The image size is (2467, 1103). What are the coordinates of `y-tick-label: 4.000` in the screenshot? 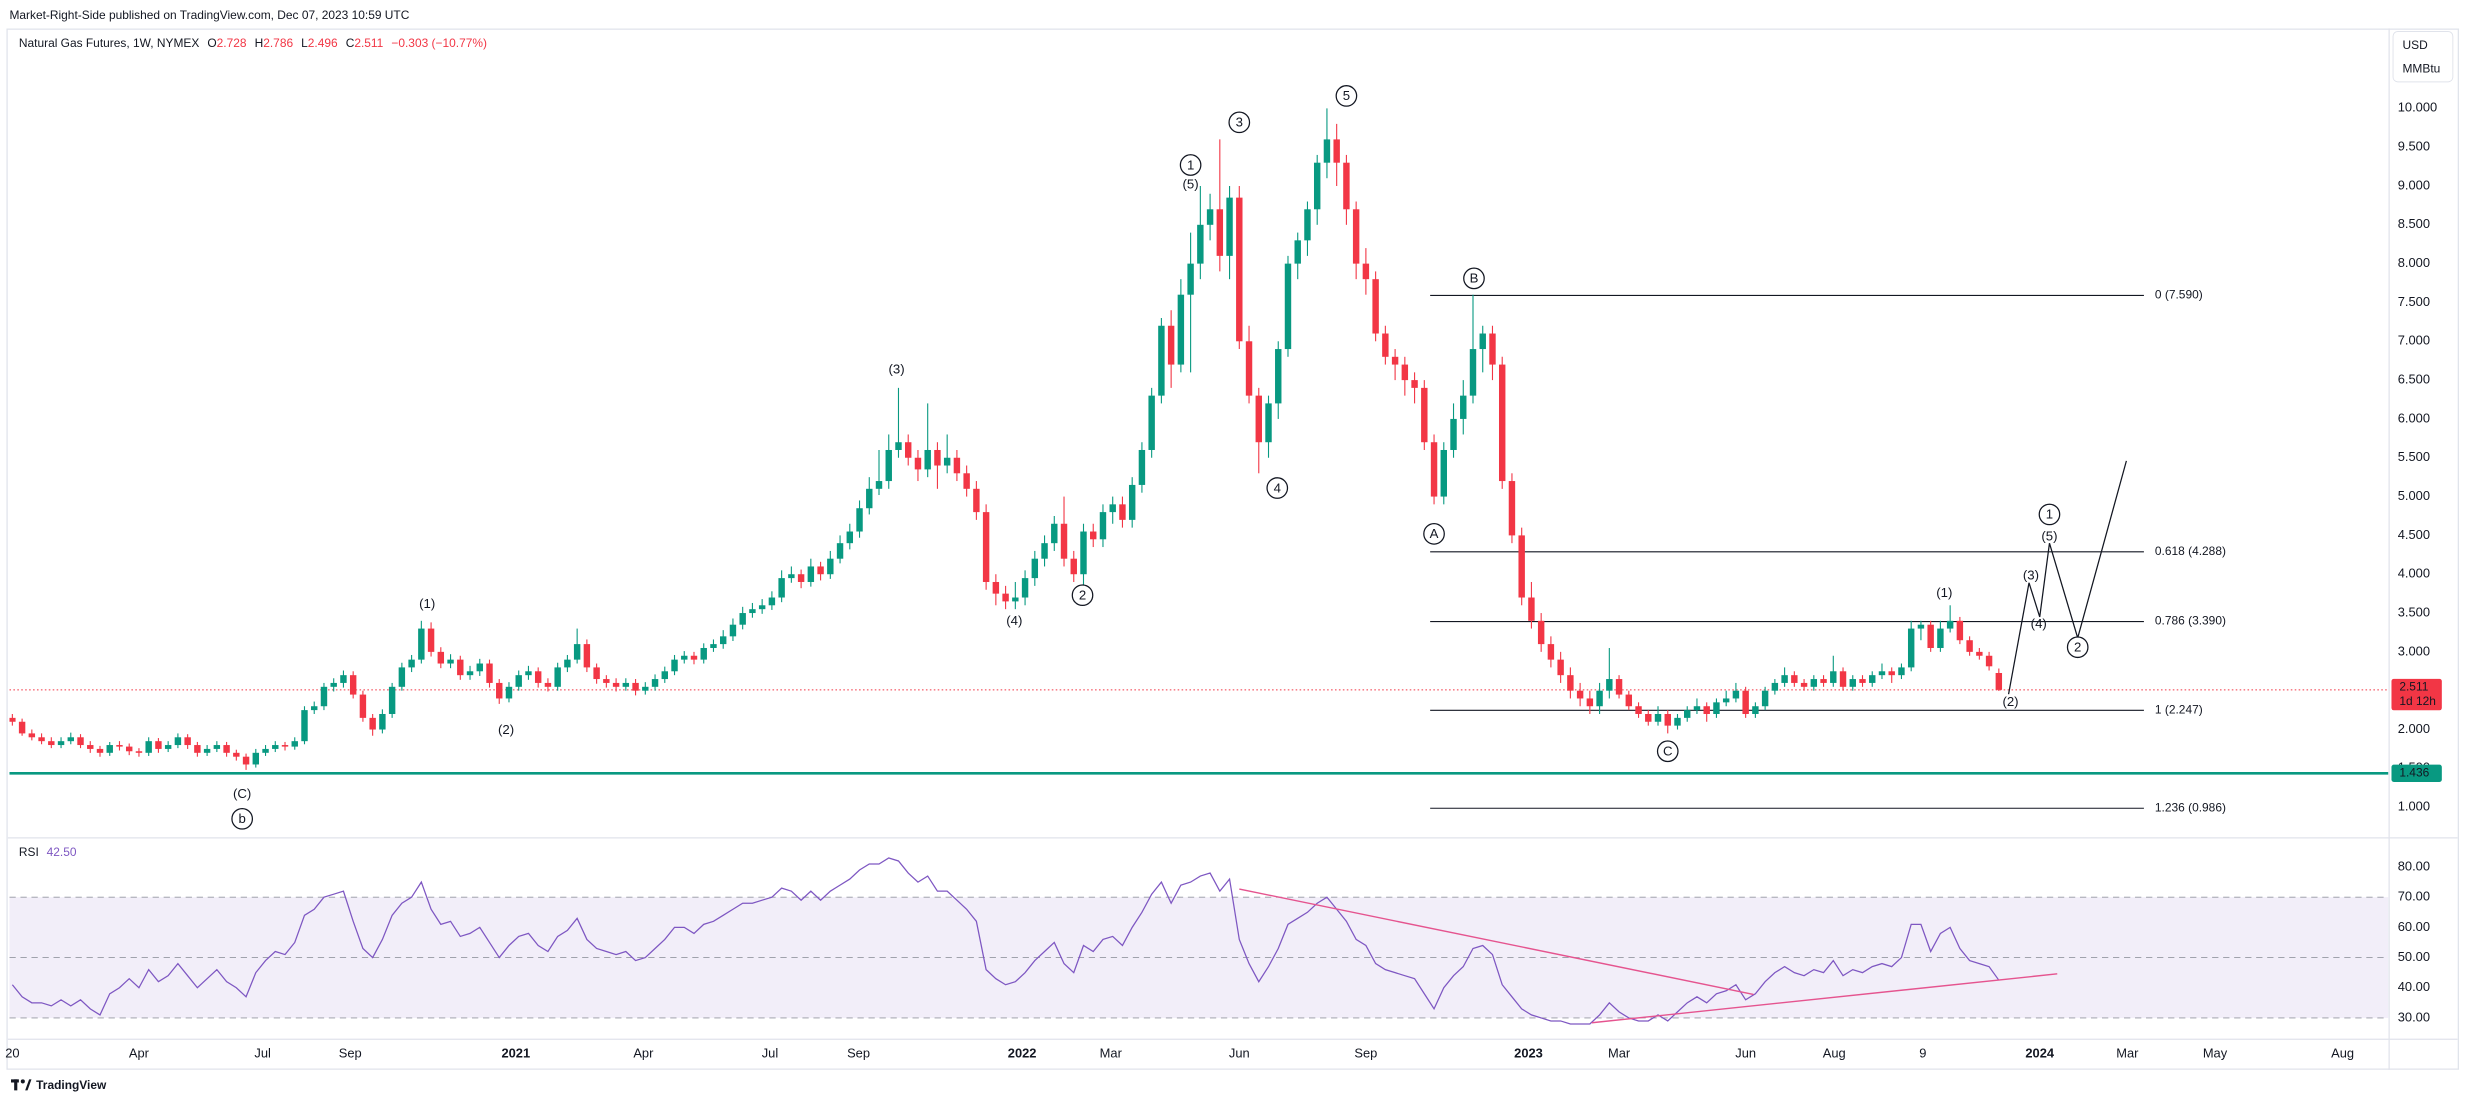 It's located at (2414, 573).